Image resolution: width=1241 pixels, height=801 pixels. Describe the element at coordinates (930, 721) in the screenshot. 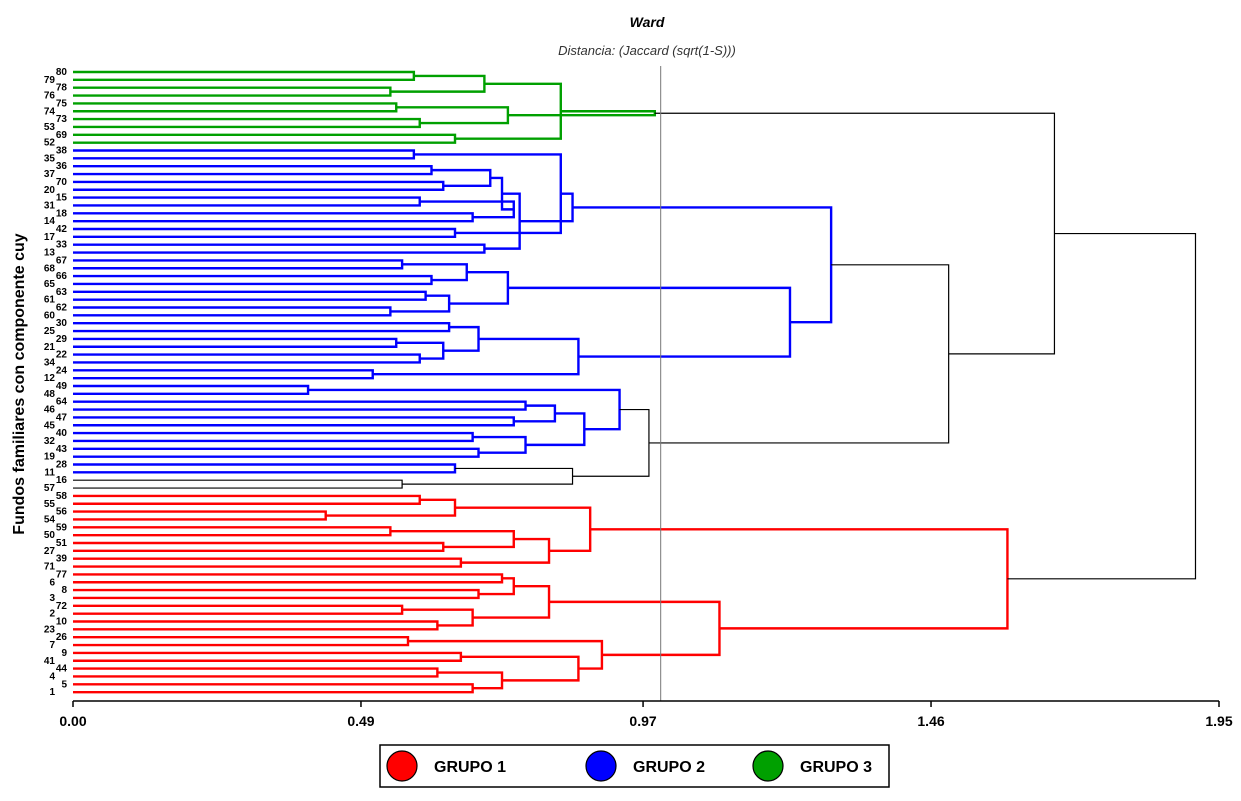

I see `x-tick-label: 1.46` at that location.